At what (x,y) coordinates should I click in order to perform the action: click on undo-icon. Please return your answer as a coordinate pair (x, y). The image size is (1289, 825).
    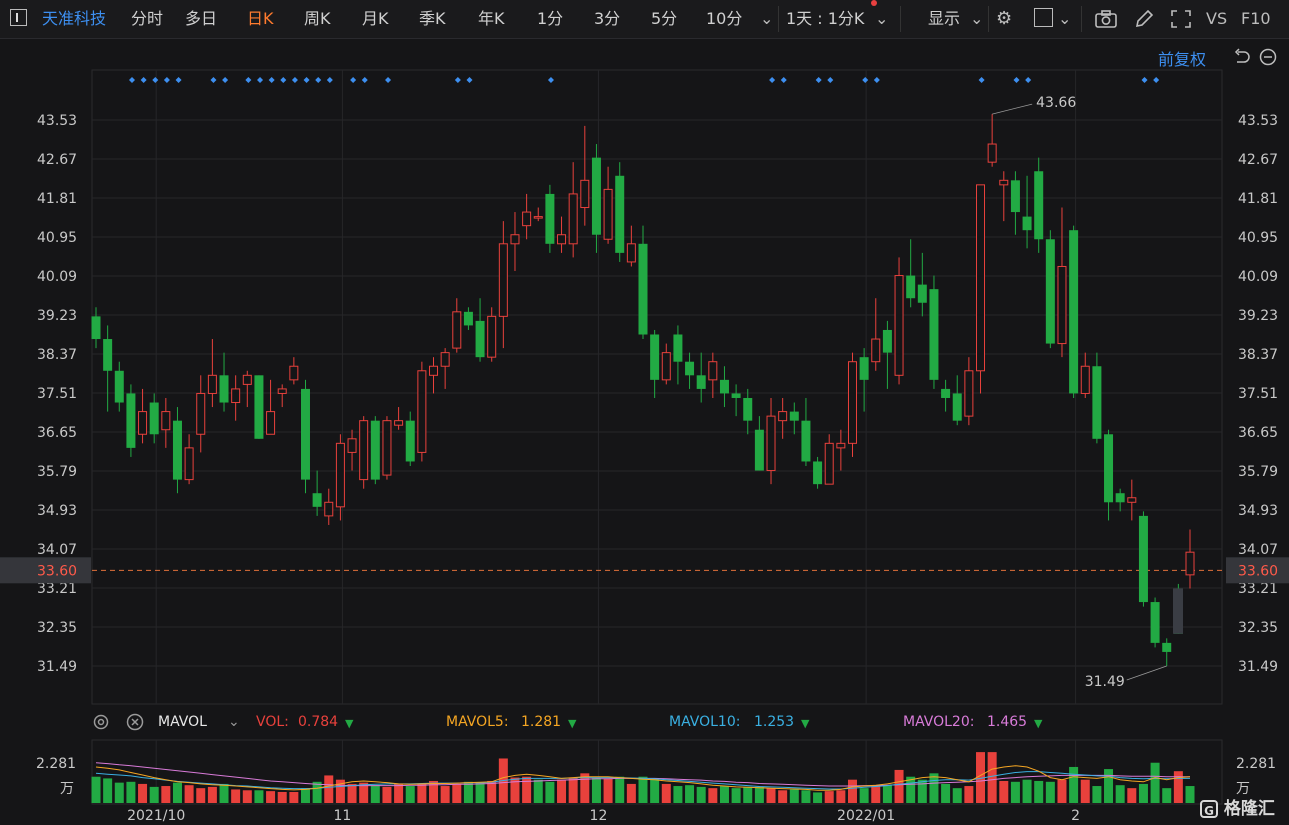
    Looking at the image, I should click on (1242, 59).